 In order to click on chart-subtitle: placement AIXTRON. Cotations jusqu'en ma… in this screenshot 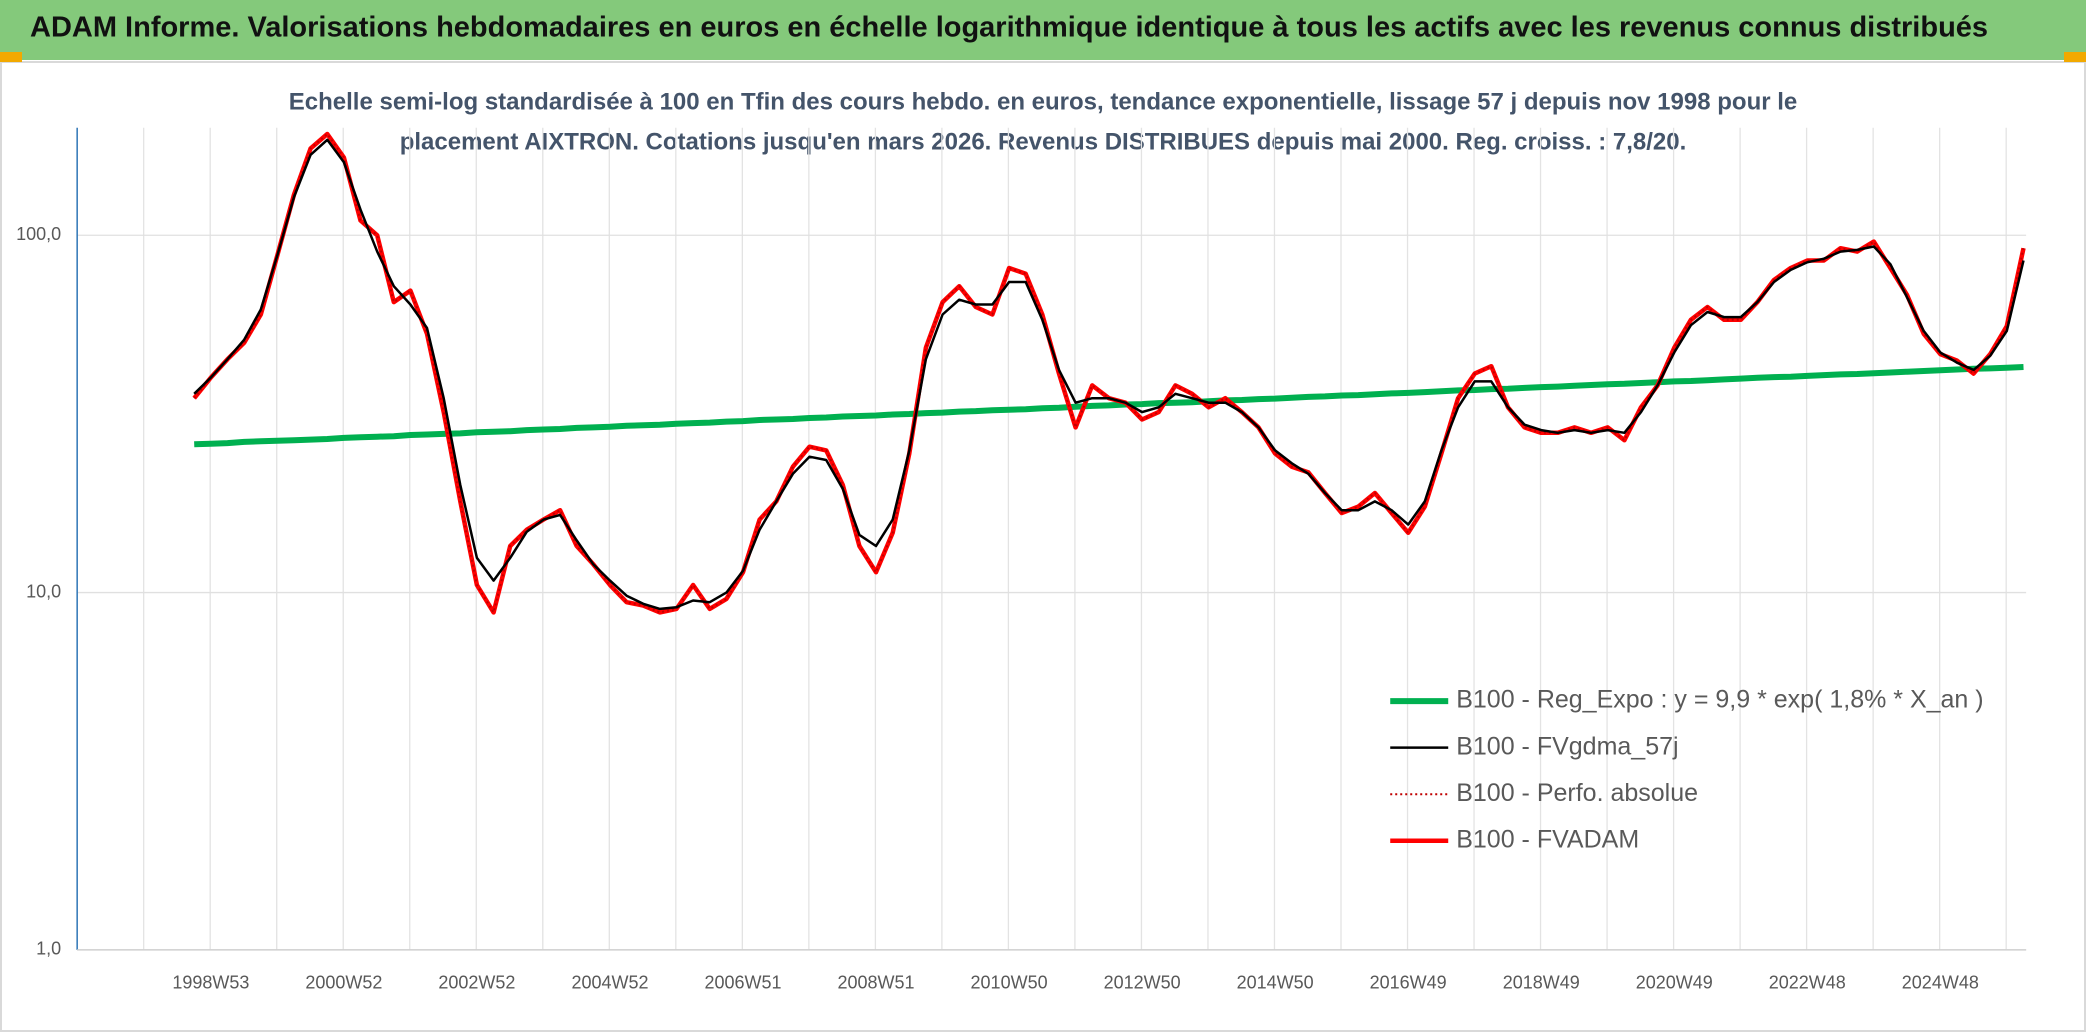, I will do `click(1043, 141)`.